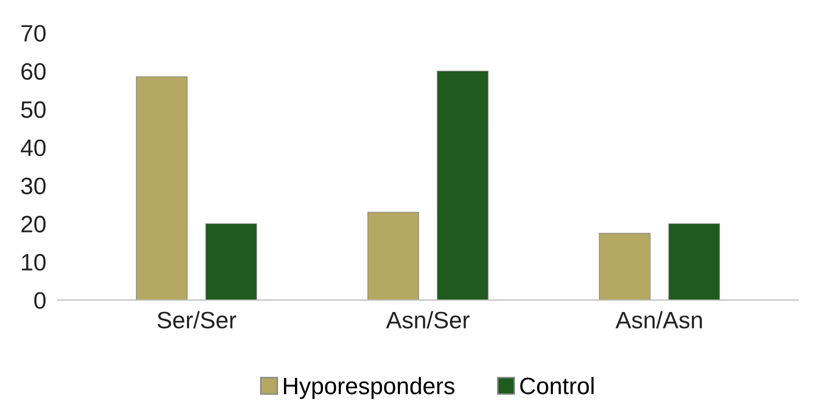 The width and height of the screenshot is (823, 411). I want to click on y-tick-label: 30, so click(33, 186).